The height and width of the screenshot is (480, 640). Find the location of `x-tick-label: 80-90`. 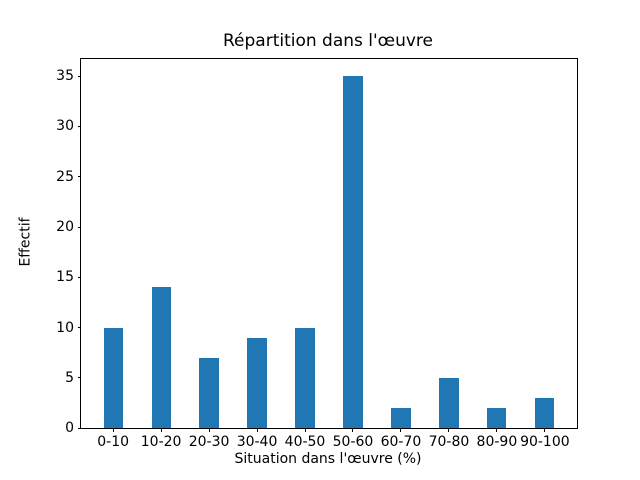

x-tick-label: 80-90 is located at coordinates (497, 442).